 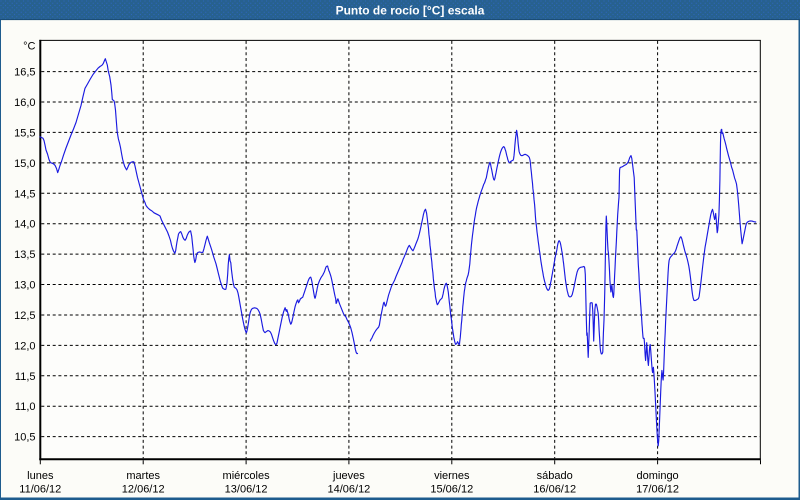 What do you see at coordinates (657, 476) in the screenshot?
I see `svg-text: domingo` at bounding box center [657, 476].